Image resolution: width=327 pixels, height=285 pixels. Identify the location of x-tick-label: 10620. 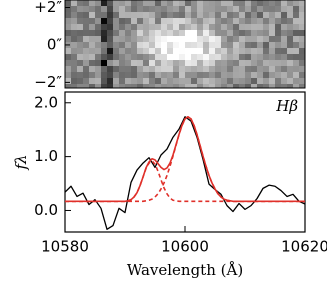
(304, 247).